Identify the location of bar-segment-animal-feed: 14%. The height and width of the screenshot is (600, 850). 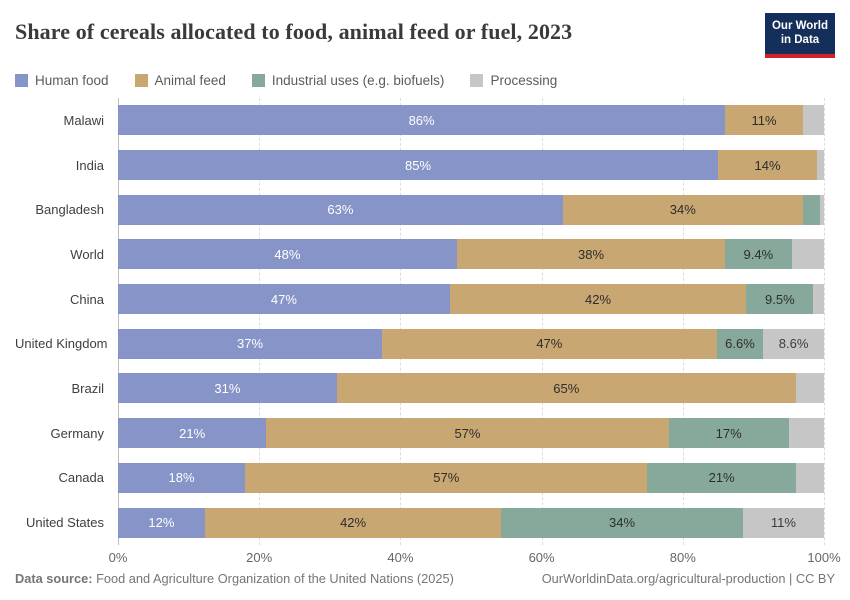
(767, 165).